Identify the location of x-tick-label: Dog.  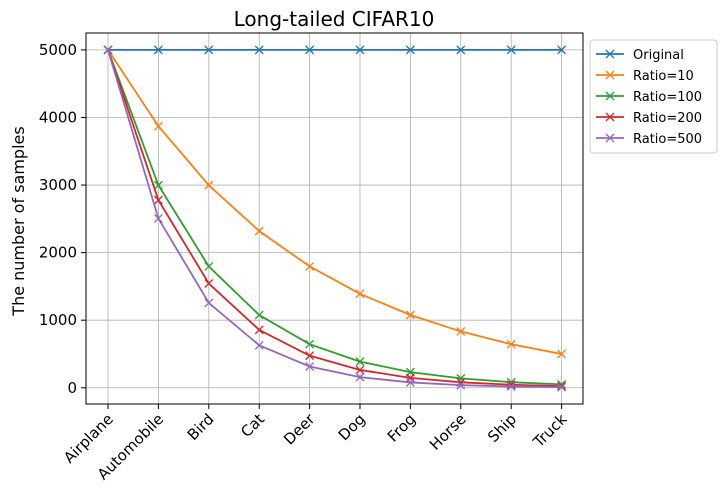
(352, 427).